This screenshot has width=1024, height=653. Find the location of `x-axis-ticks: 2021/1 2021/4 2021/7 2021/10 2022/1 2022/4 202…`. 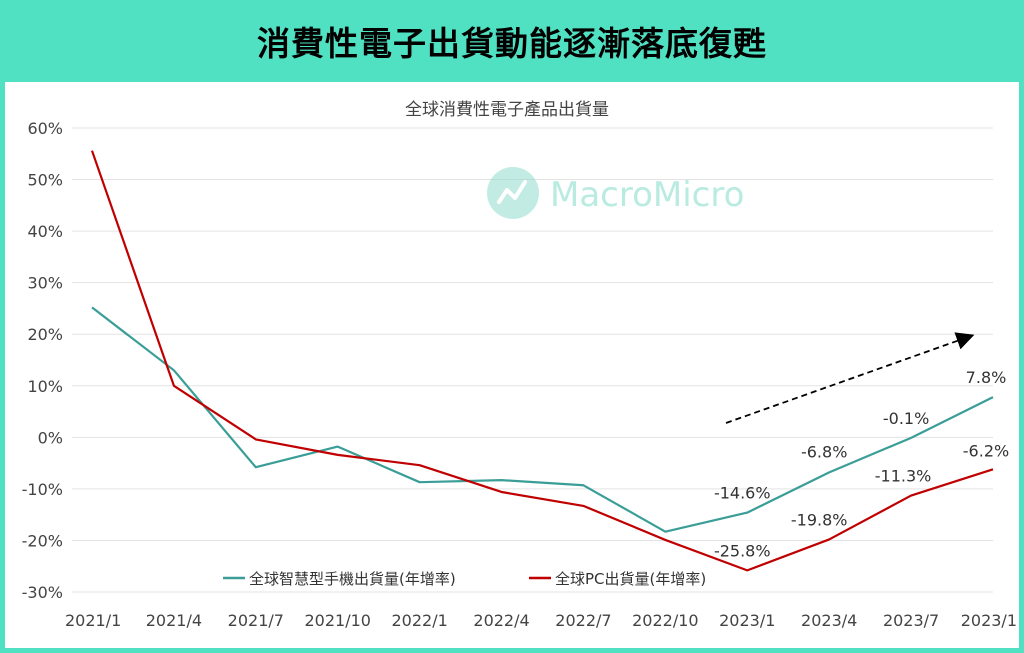

x-axis-ticks: 2021/1 2021/4 2021/7 2021/10 2022/1 2022/4 202… is located at coordinates (541, 620).